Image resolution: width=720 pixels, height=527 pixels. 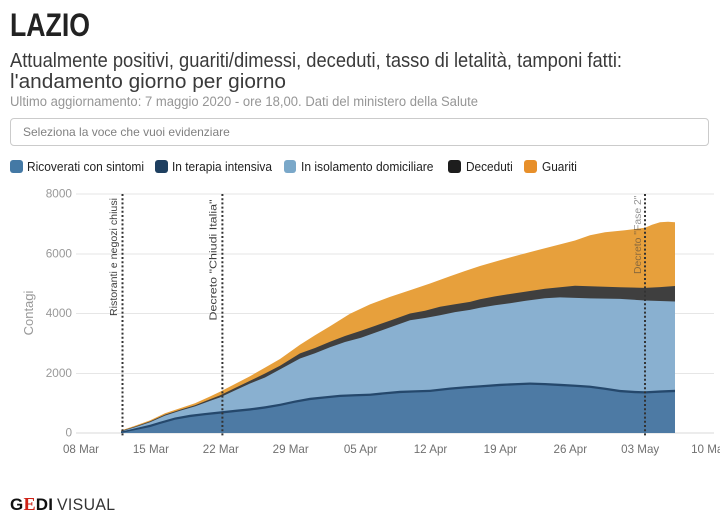 What do you see at coordinates (28, 312) in the screenshot?
I see `svg-text: Contagi` at bounding box center [28, 312].